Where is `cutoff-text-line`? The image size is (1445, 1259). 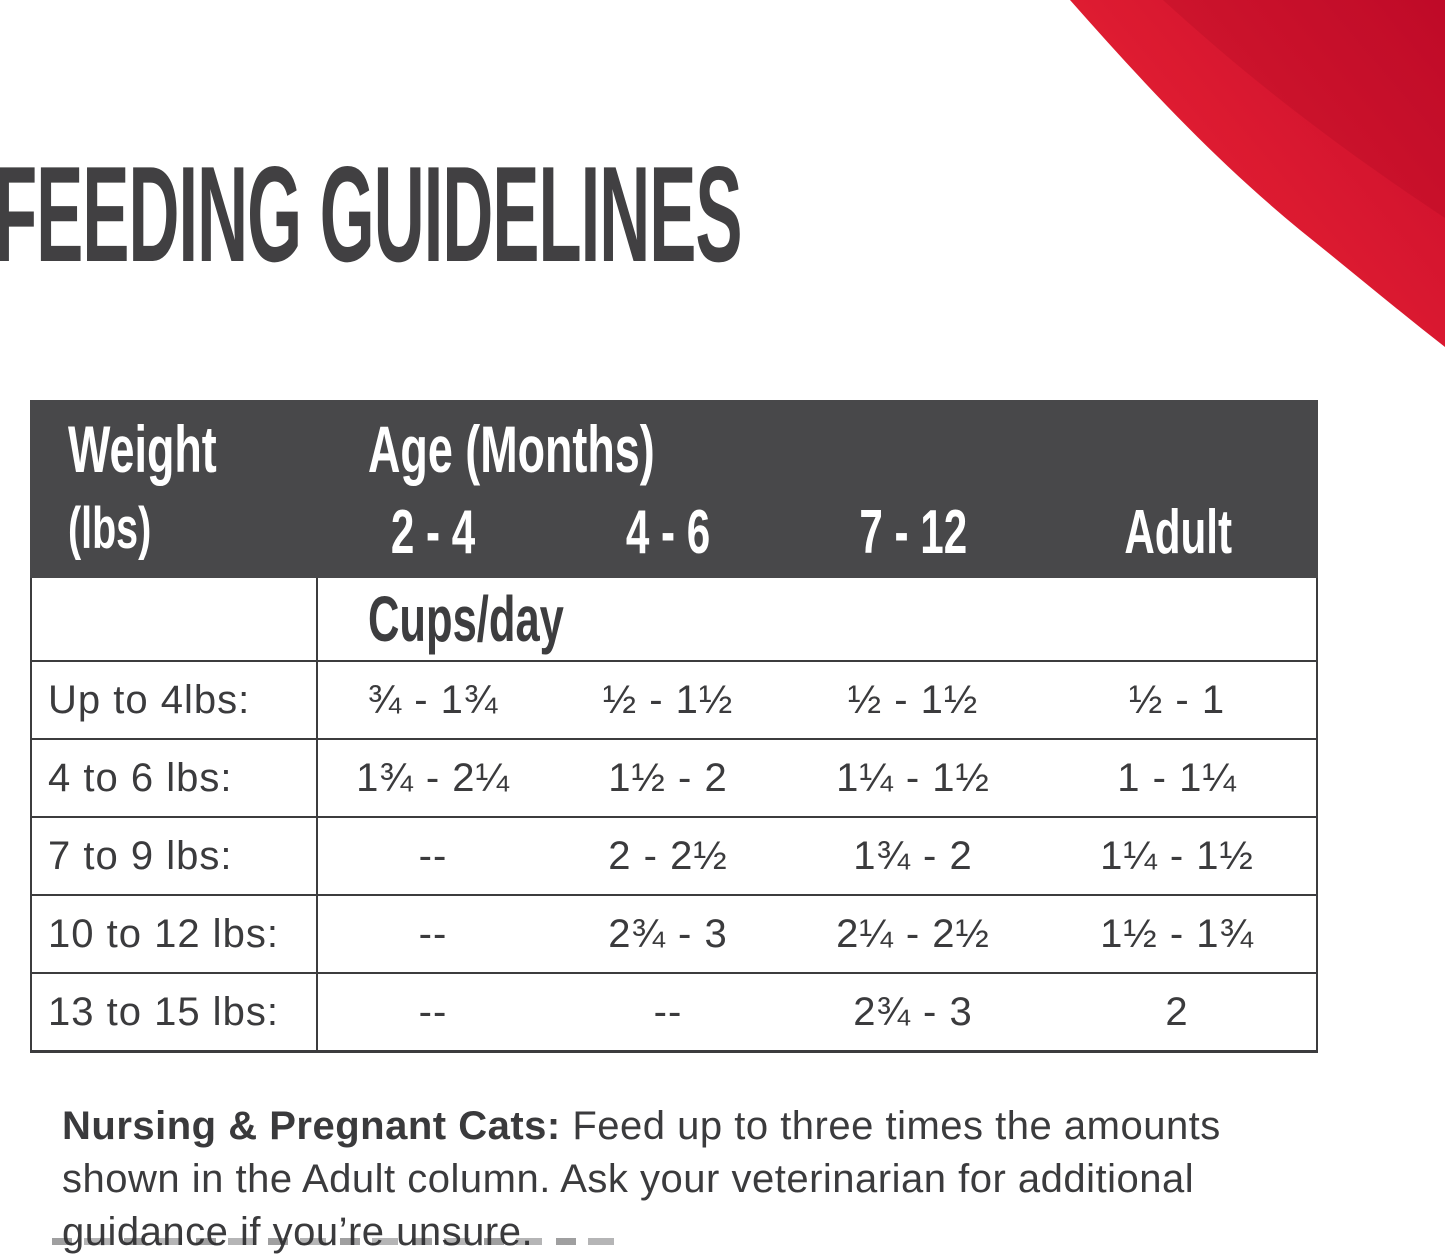 cutoff-text-line is located at coordinates (339, 1241).